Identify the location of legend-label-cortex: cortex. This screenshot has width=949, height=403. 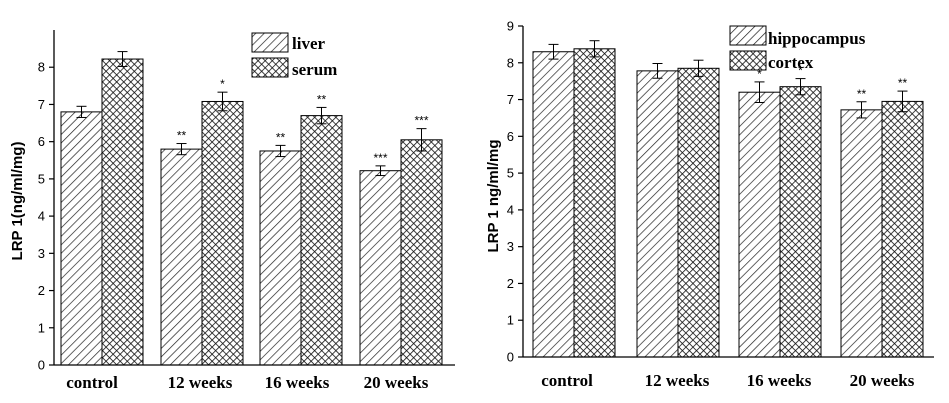
(791, 62).